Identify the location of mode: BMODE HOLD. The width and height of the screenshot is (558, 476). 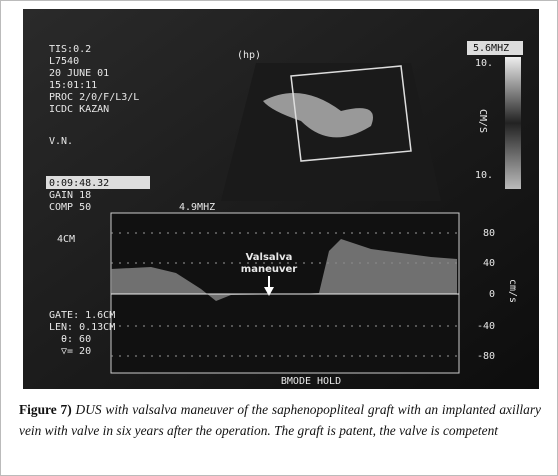
(311, 381).